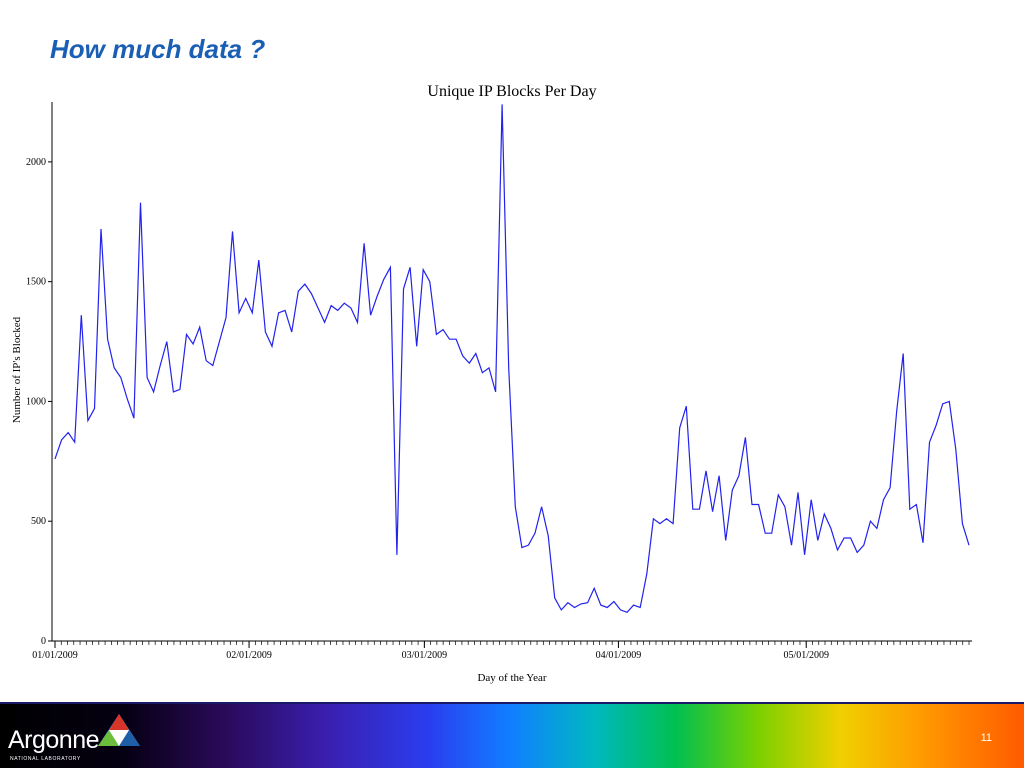 Image resolution: width=1024 pixels, height=768 pixels. Describe the element at coordinates (119, 730) in the screenshot. I see `argonne-triangle-icon` at that location.